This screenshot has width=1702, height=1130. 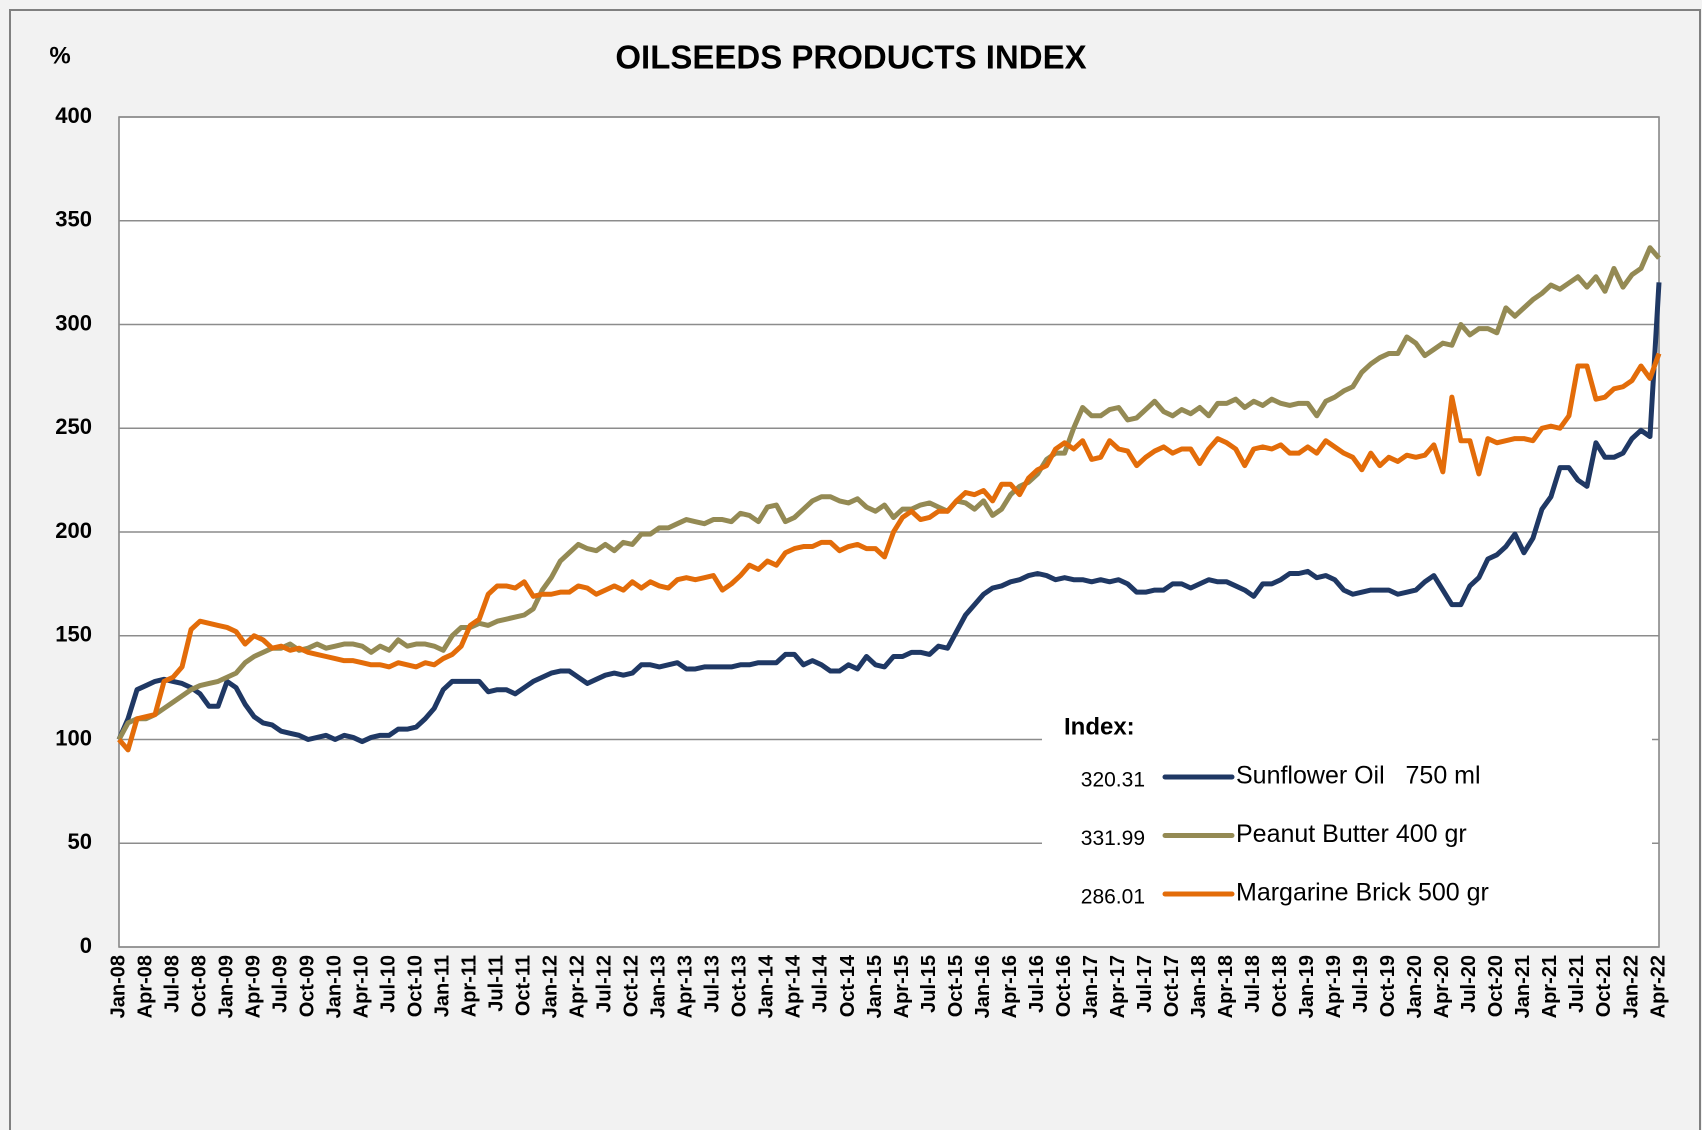 I want to click on x-tick-label: Apr-15, so click(x=902, y=986).